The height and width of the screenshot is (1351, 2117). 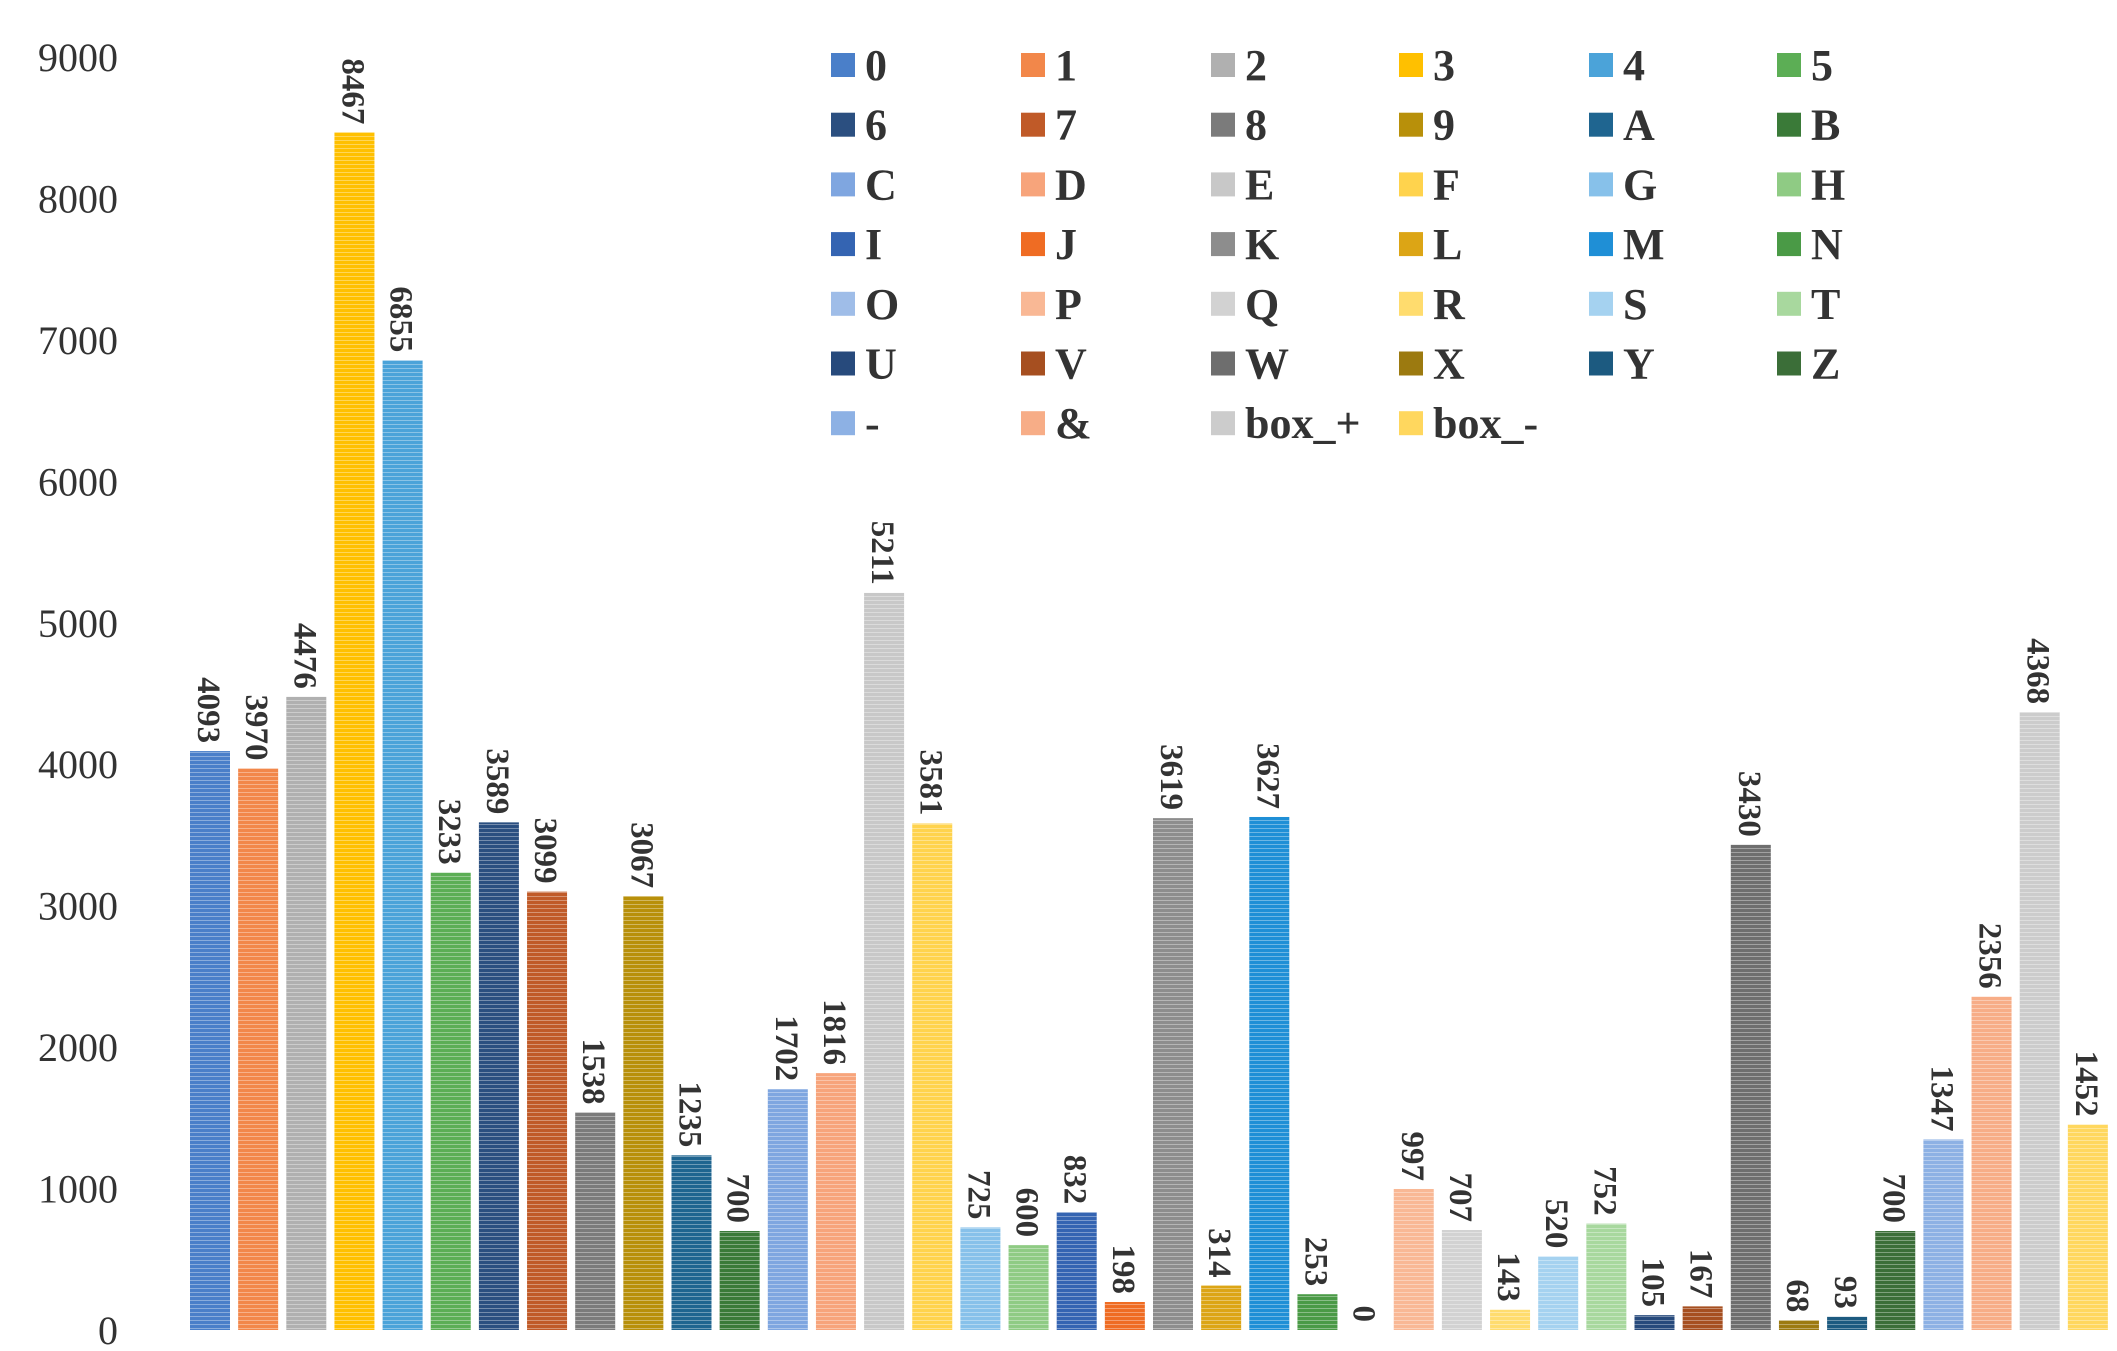 What do you see at coordinates (1825, 364) in the screenshot?
I see `legend-label: Z` at bounding box center [1825, 364].